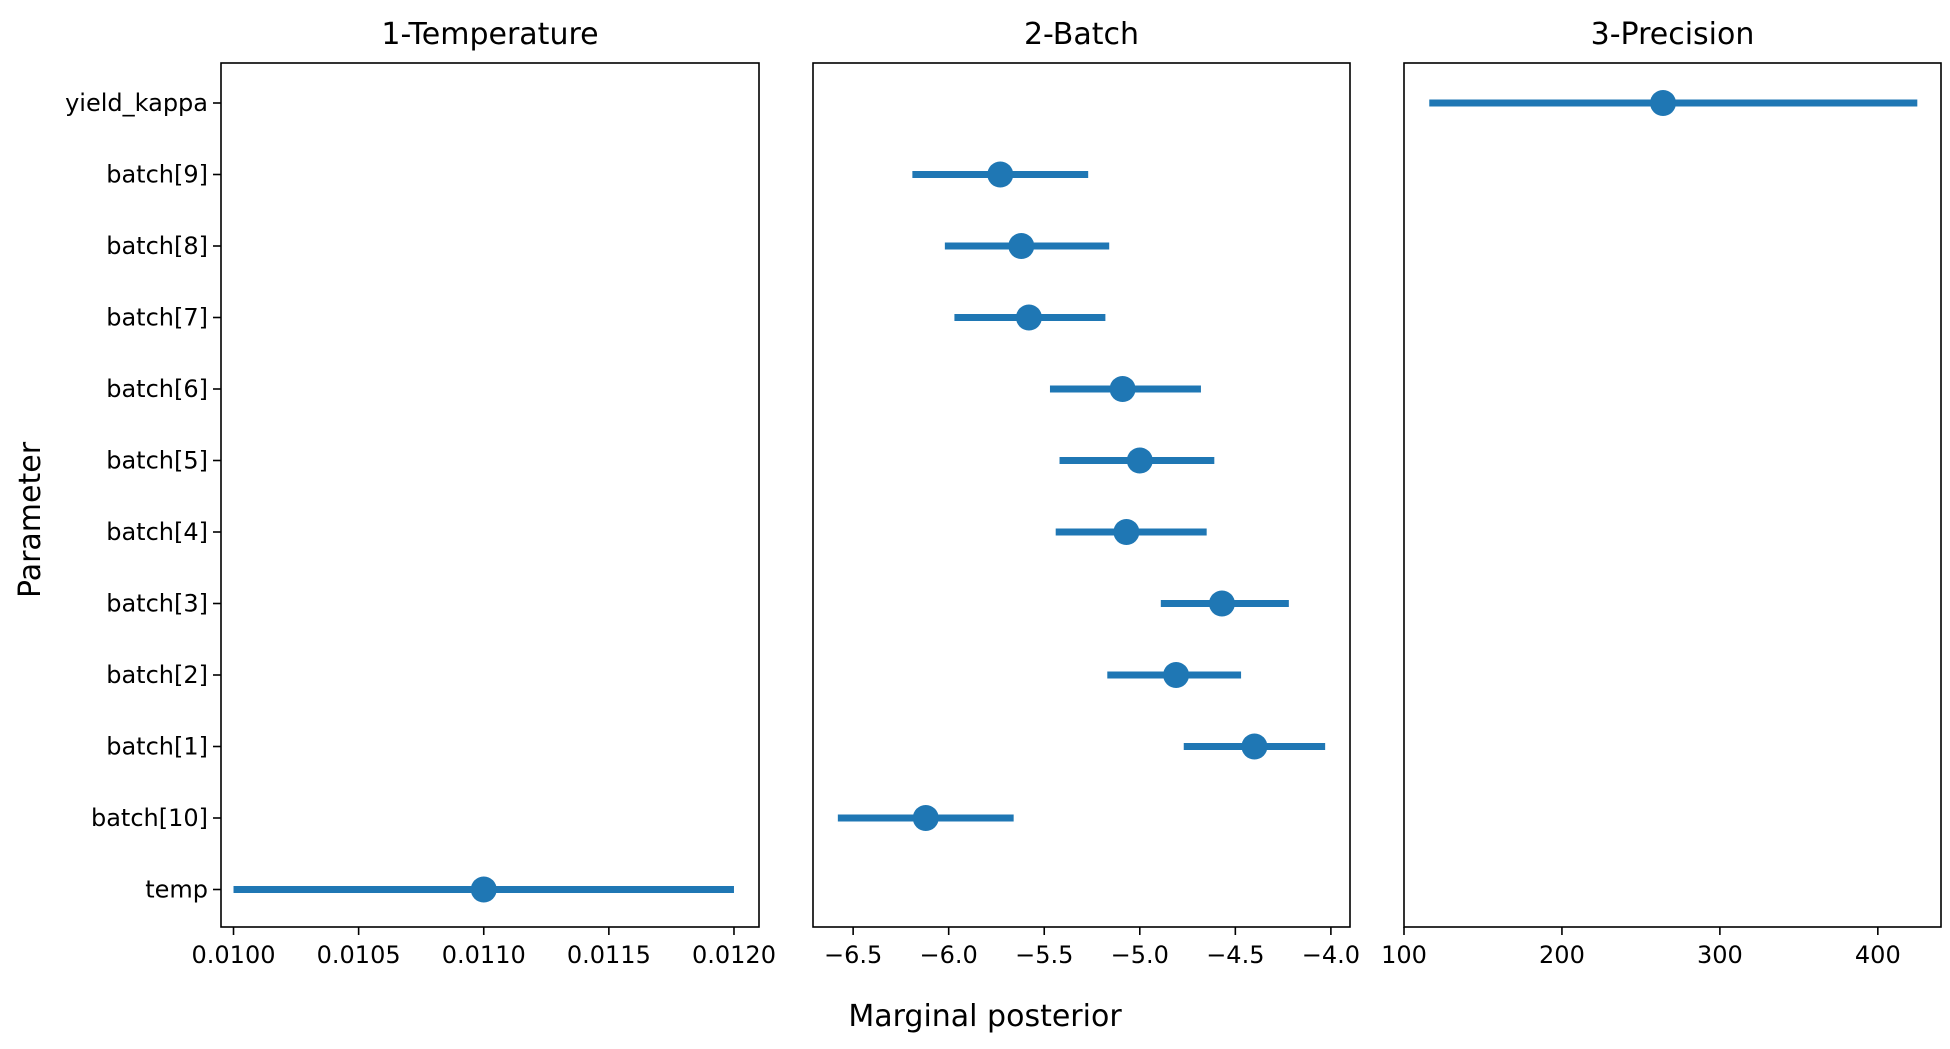 Image resolution: width=1950 pixels, height=1049 pixels. What do you see at coordinates (1331, 955) in the screenshot?
I see `x-tick-label: −4.0` at bounding box center [1331, 955].